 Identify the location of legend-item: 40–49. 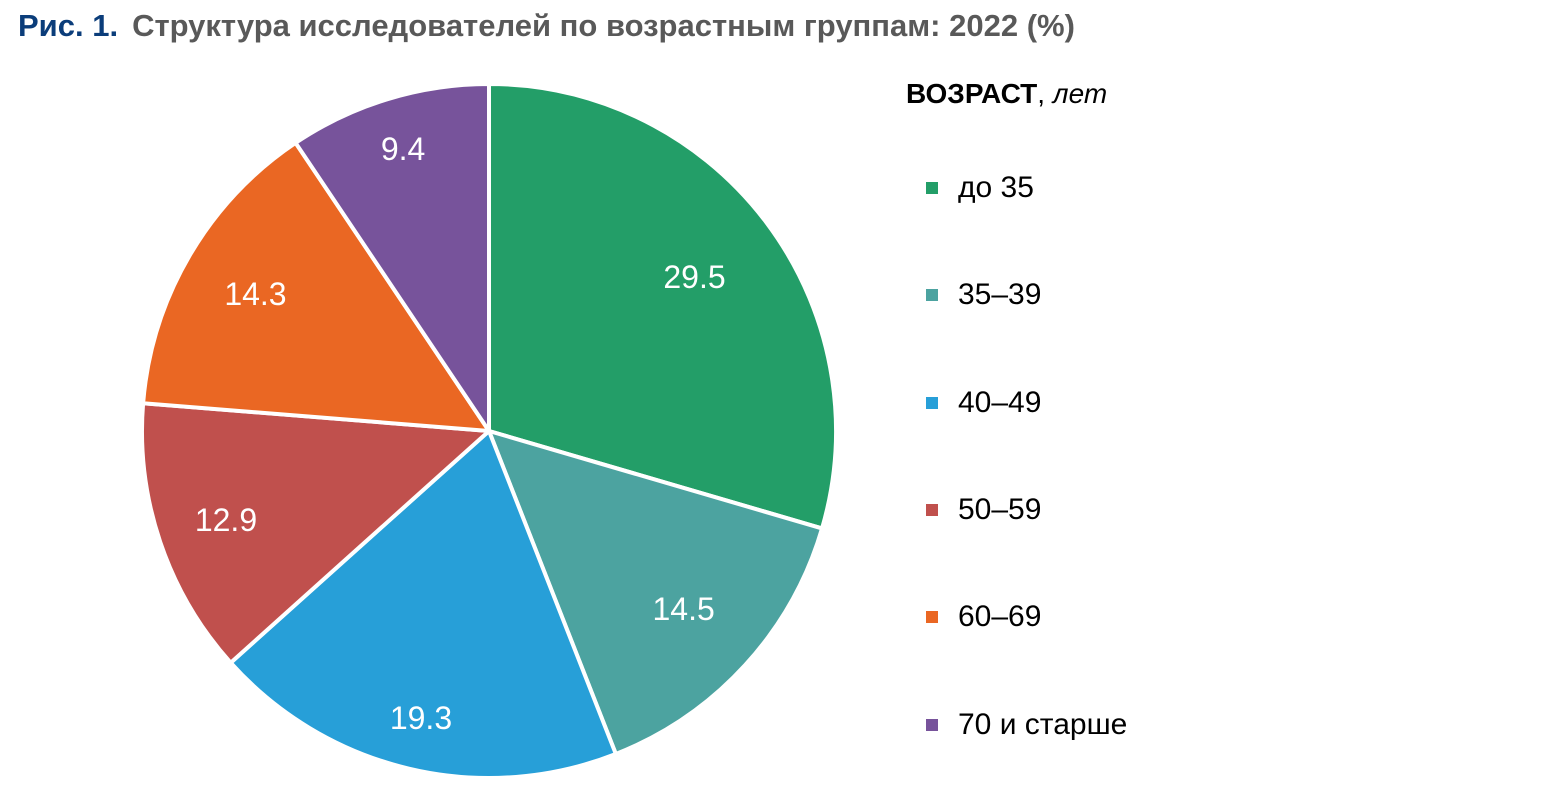
(983, 403).